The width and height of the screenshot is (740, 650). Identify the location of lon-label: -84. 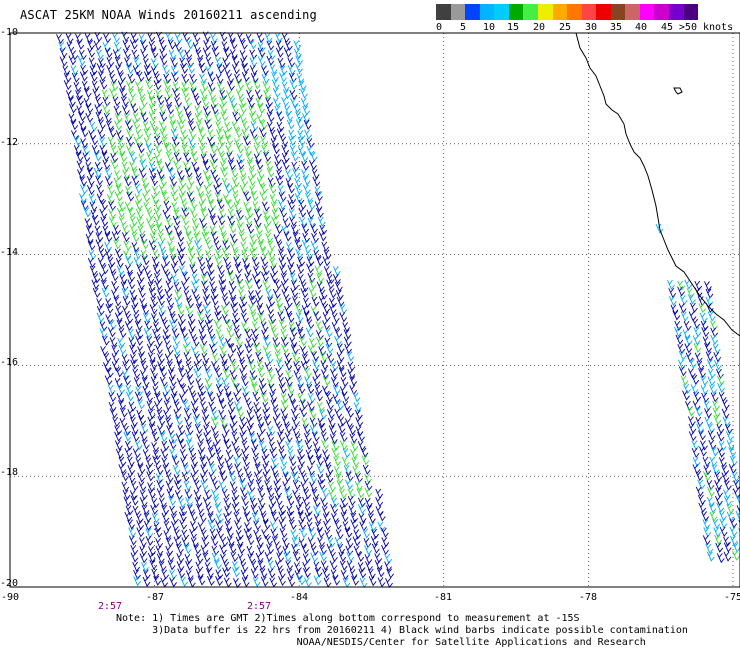
(299, 597).